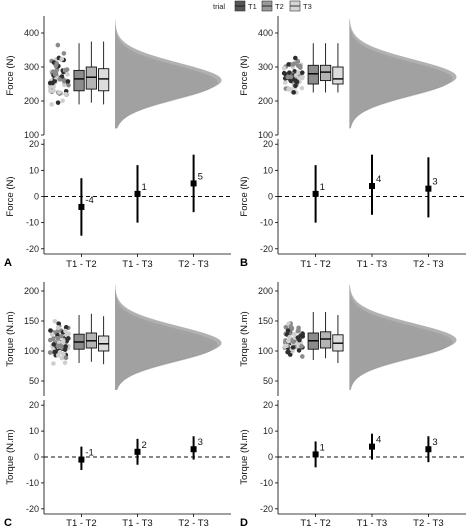 This screenshot has width=474, height=528. Describe the element at coordinates (89, 453) in the screenshot. I see `data-label: -1` at that location.